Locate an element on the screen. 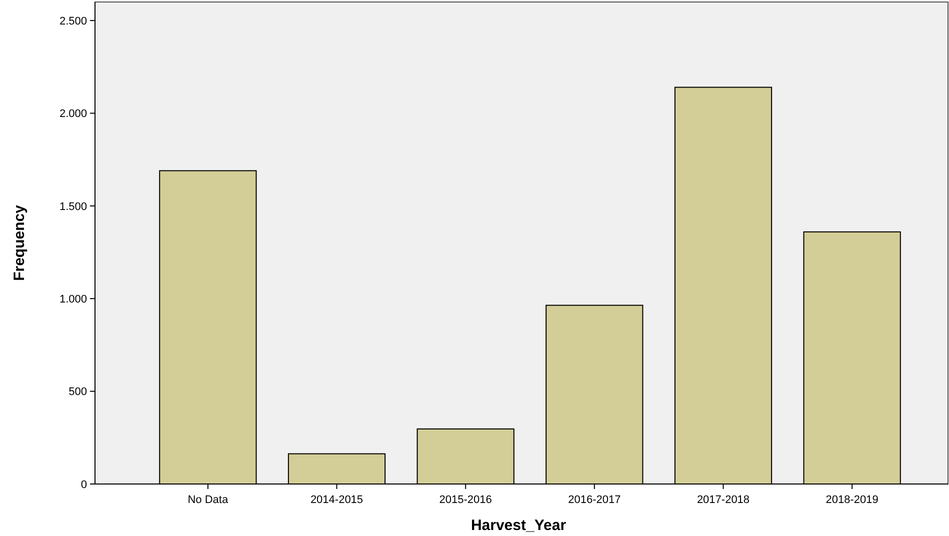 The height and width of the screenshot is (536, 949). y-tick-label: 1.000 is located at coordinates (73, 299).